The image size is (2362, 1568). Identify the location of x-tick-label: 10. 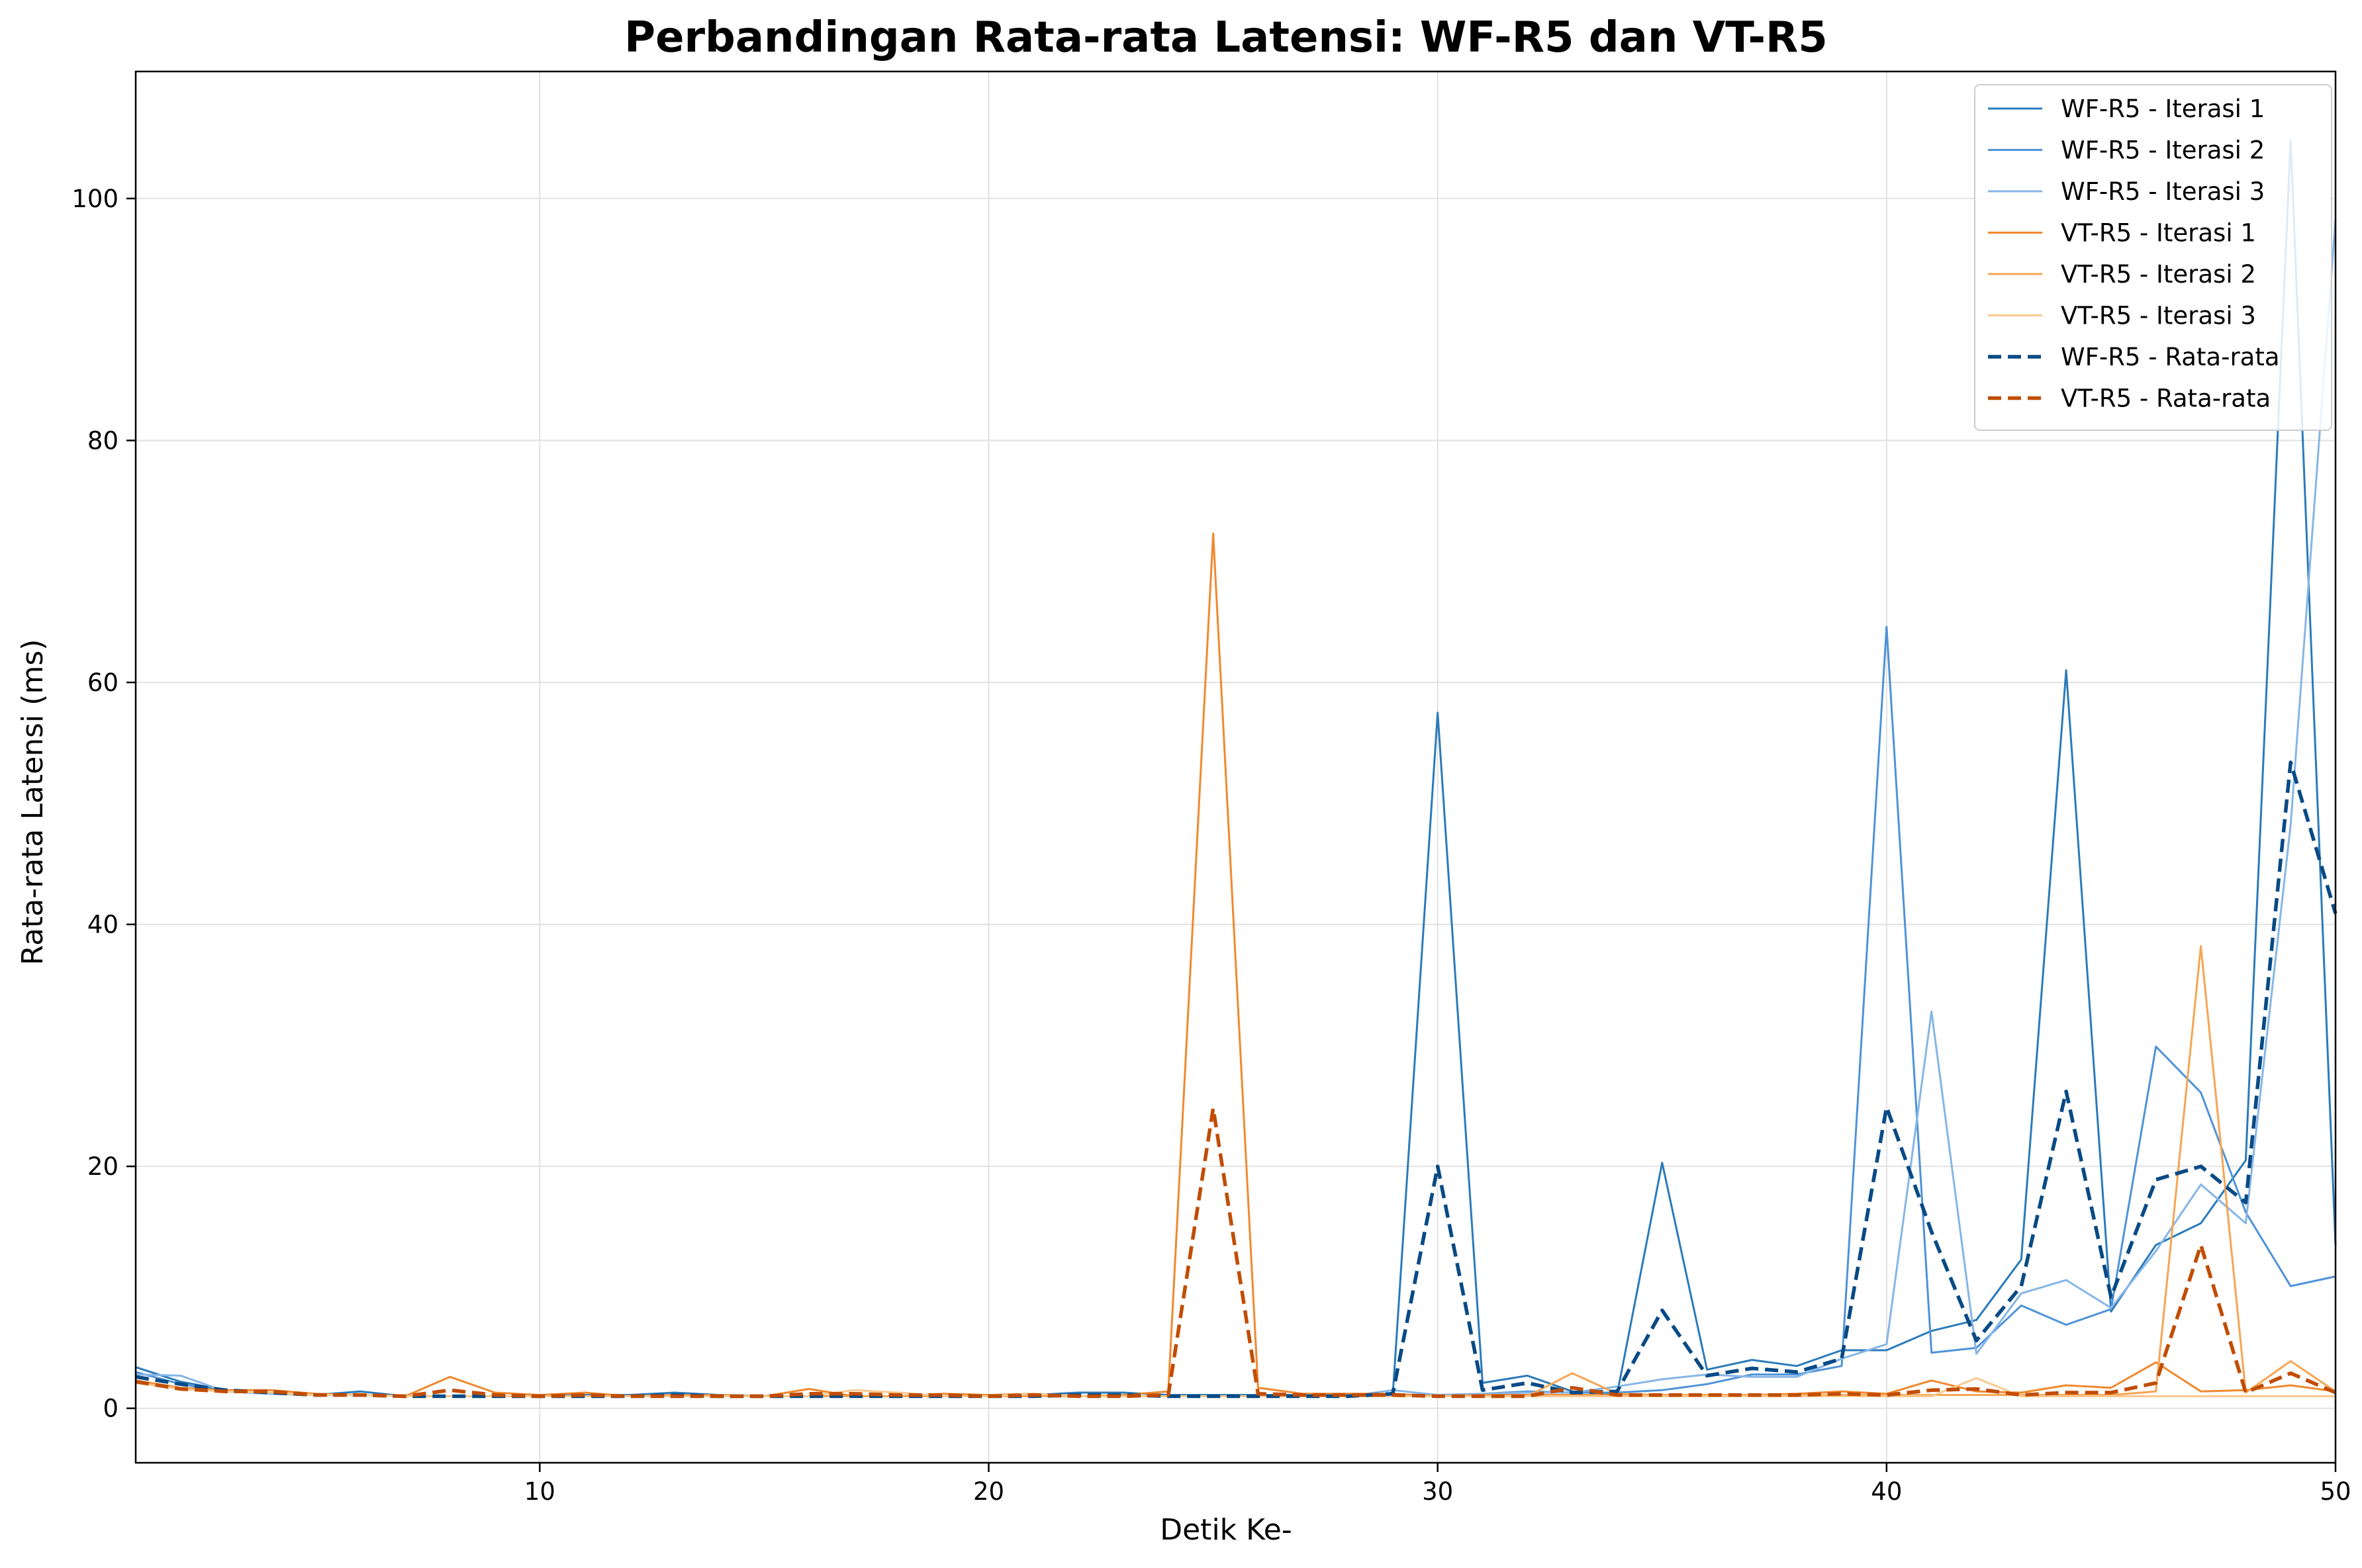
(539, 1491).